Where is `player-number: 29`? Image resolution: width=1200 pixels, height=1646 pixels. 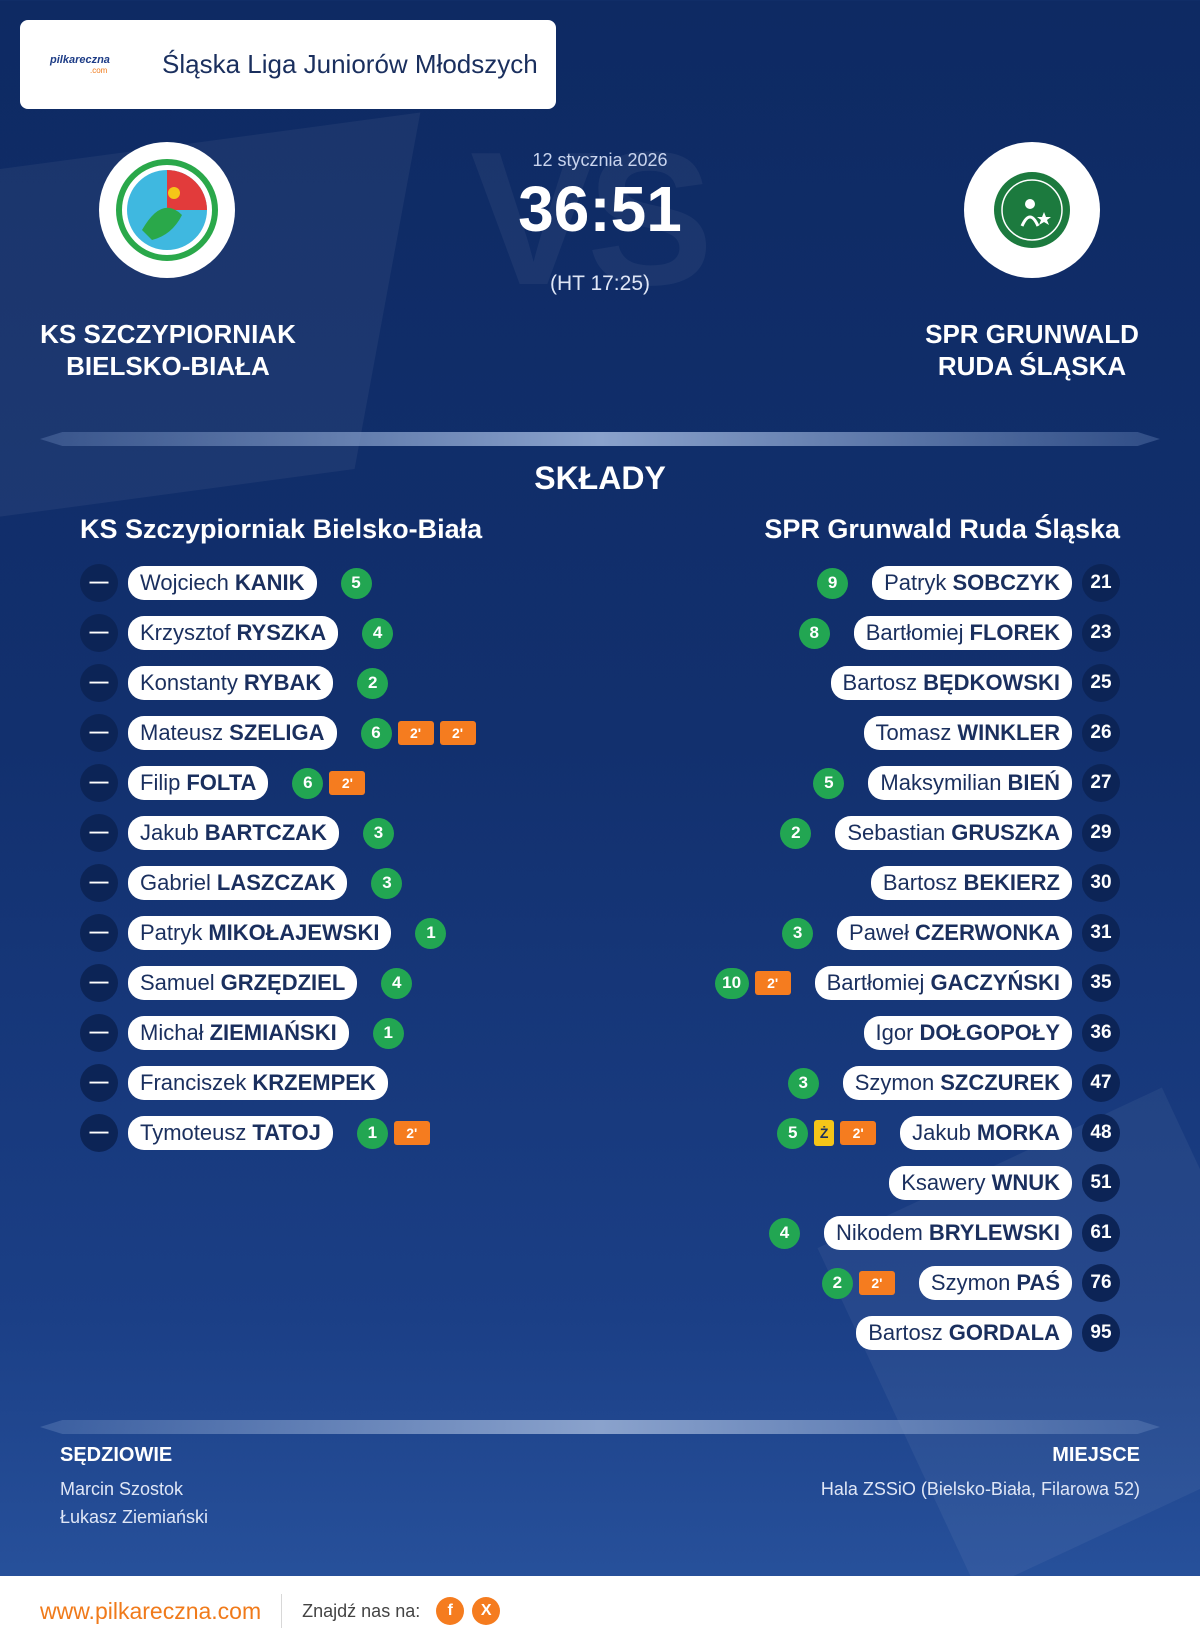
player-number: 29 is located at coordinates (1101, 833).